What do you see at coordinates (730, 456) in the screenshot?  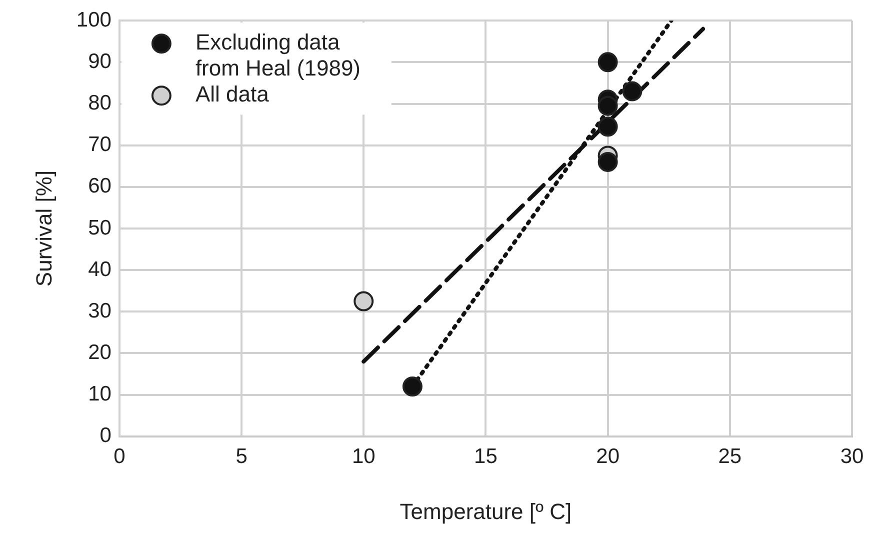 I see `x-tick-label: 25` at bounding box center [730, 456].